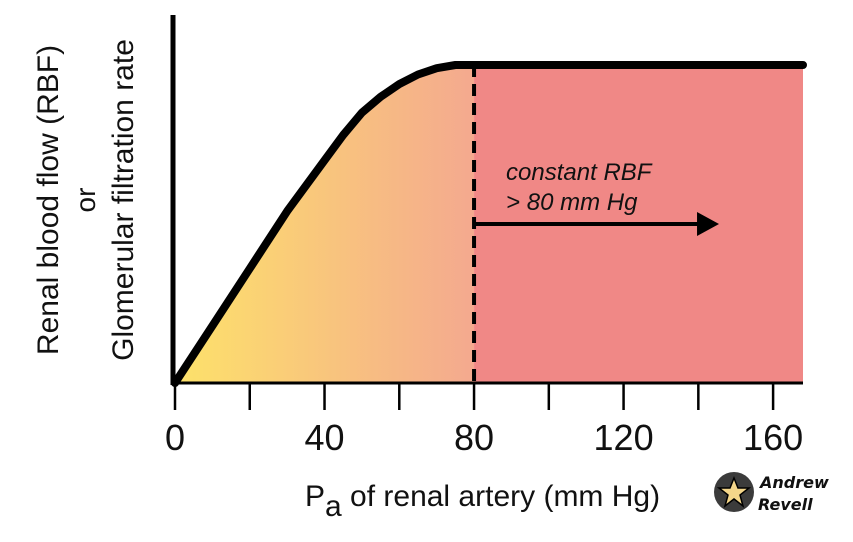 The height and width of the screenshot is (542, 853). Describe the element at coordinates (325, 437) in the screenshot. I see `x-tick-label: 40` at that location.